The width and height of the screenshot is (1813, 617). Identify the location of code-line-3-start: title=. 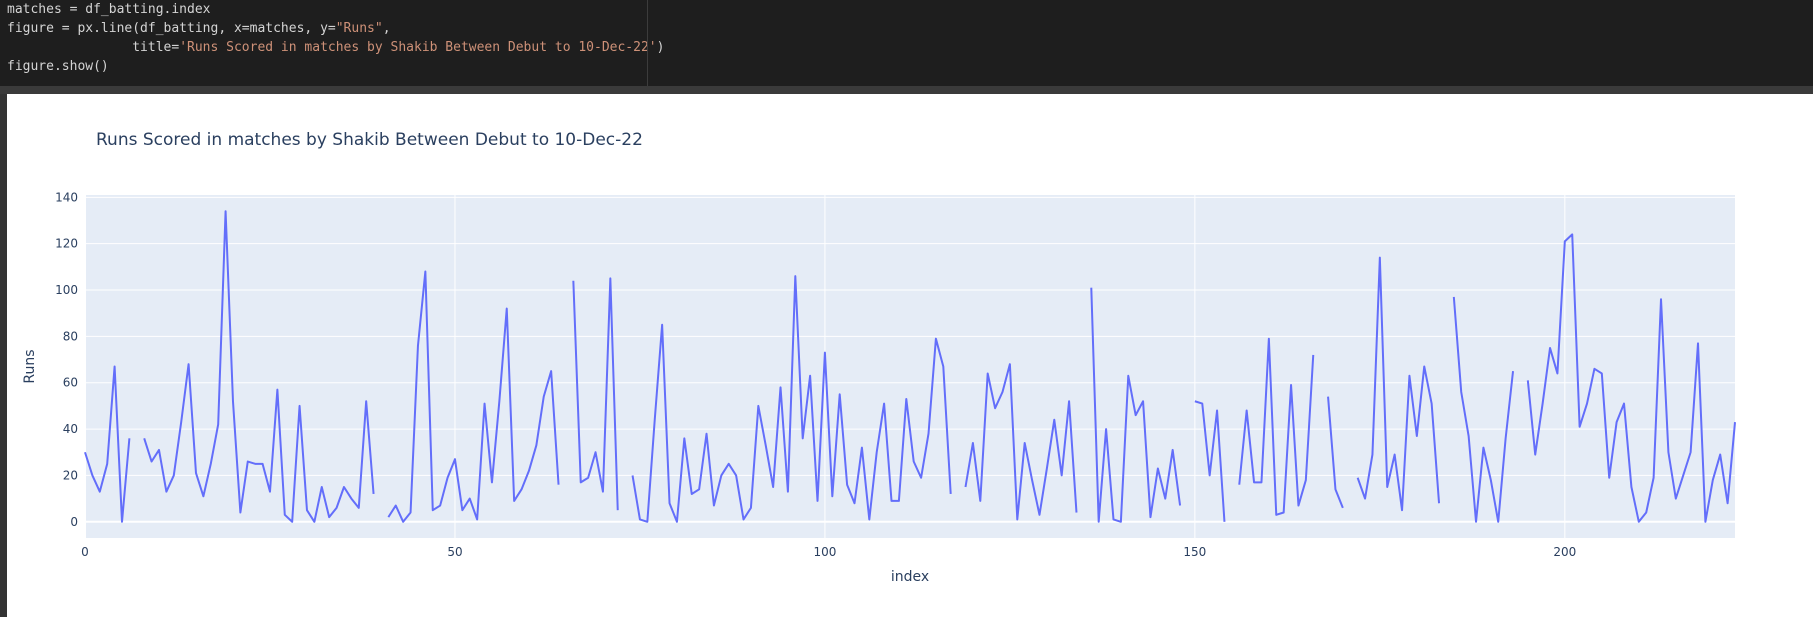
(93, 47).